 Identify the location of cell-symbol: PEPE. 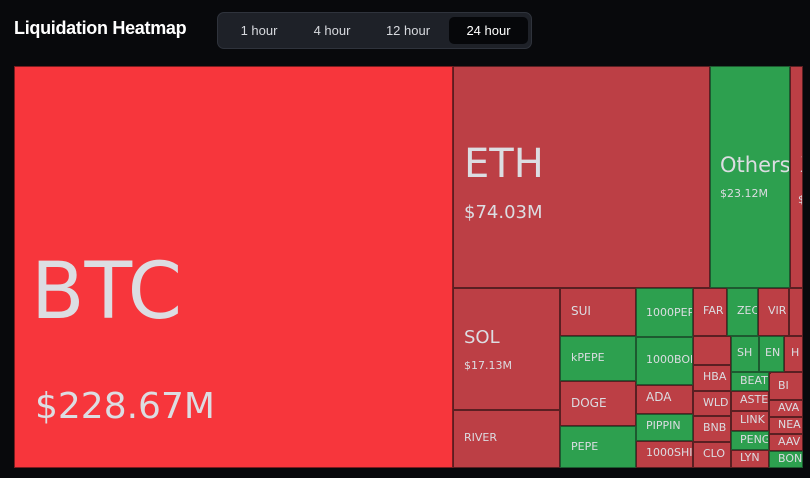
(585, 446).